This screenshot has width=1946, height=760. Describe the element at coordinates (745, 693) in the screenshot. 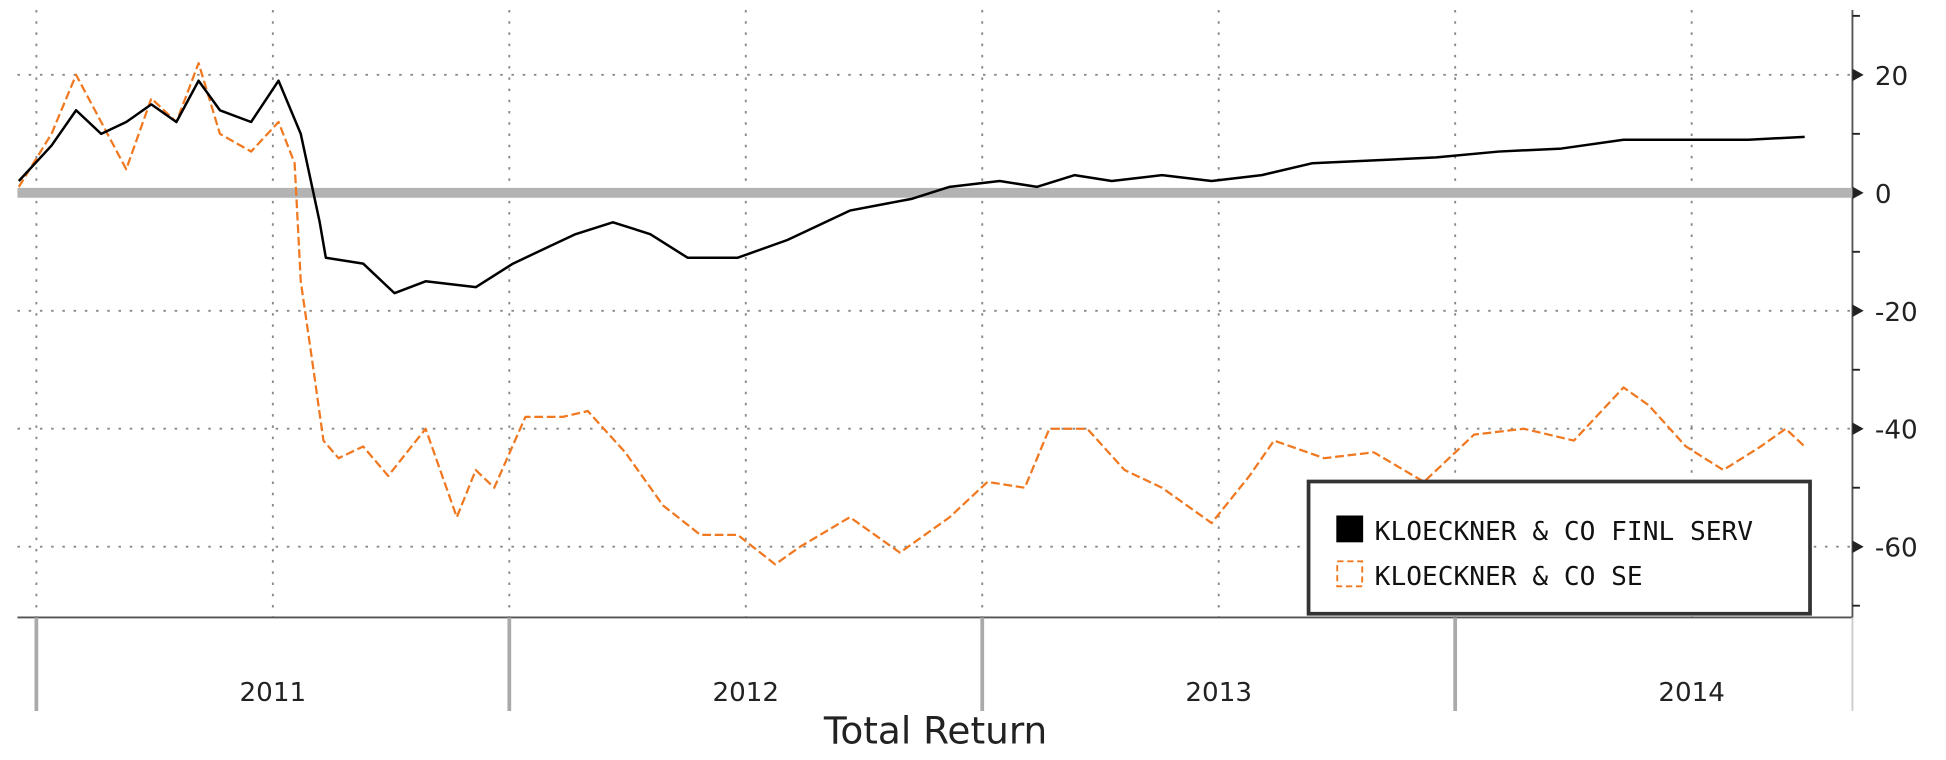

I see `x-tick-label: 2012` at that location.